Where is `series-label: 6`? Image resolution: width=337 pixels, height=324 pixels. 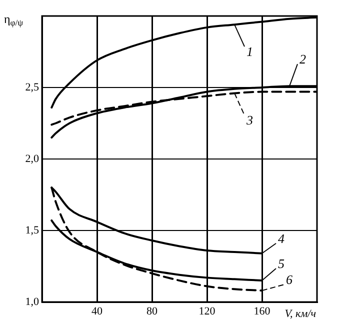
series-label: 6 is located at coordinates (289, 279).